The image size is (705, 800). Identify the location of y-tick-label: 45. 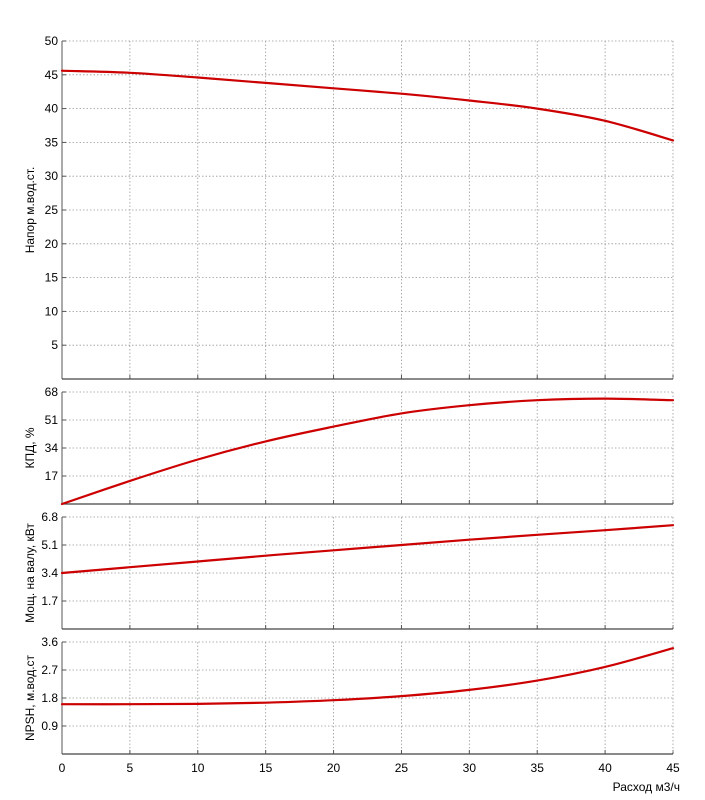
(52, 75).